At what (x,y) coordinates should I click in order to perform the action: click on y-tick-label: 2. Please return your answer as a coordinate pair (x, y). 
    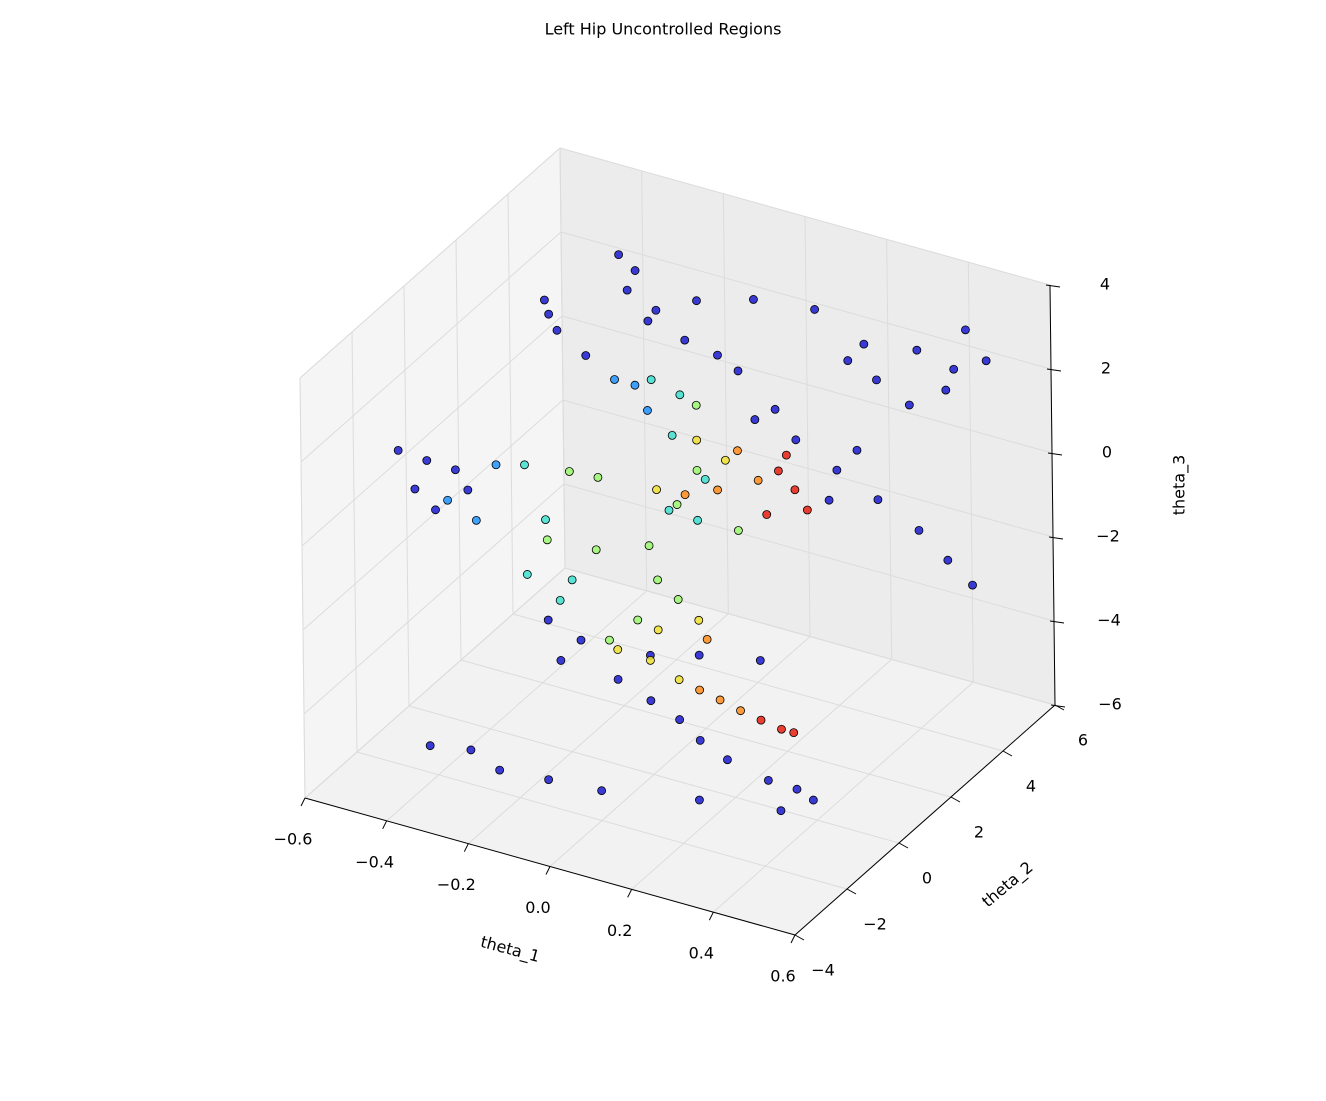
    Looking at the image, I should click on (979, 832).